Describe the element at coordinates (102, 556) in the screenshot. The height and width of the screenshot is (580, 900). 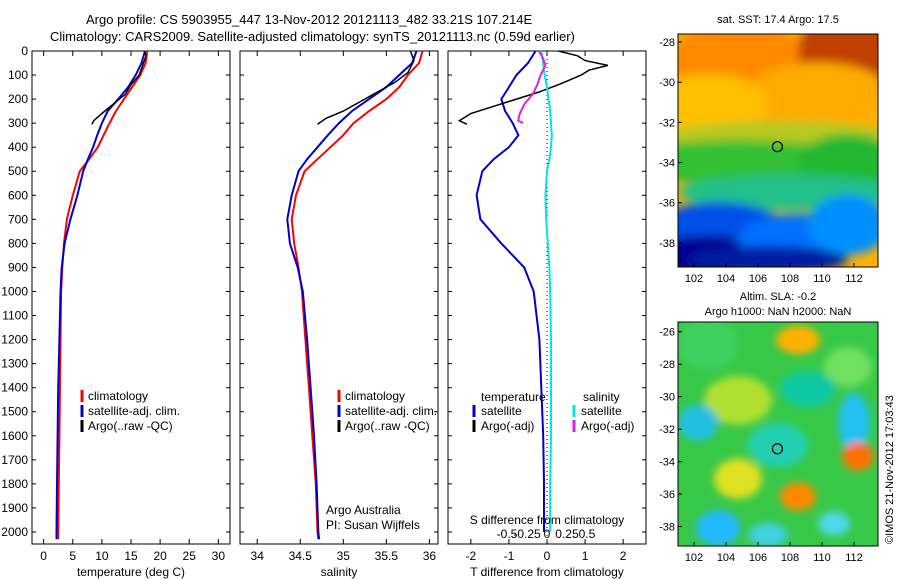
I see `x-tick-label: 10` at that location.